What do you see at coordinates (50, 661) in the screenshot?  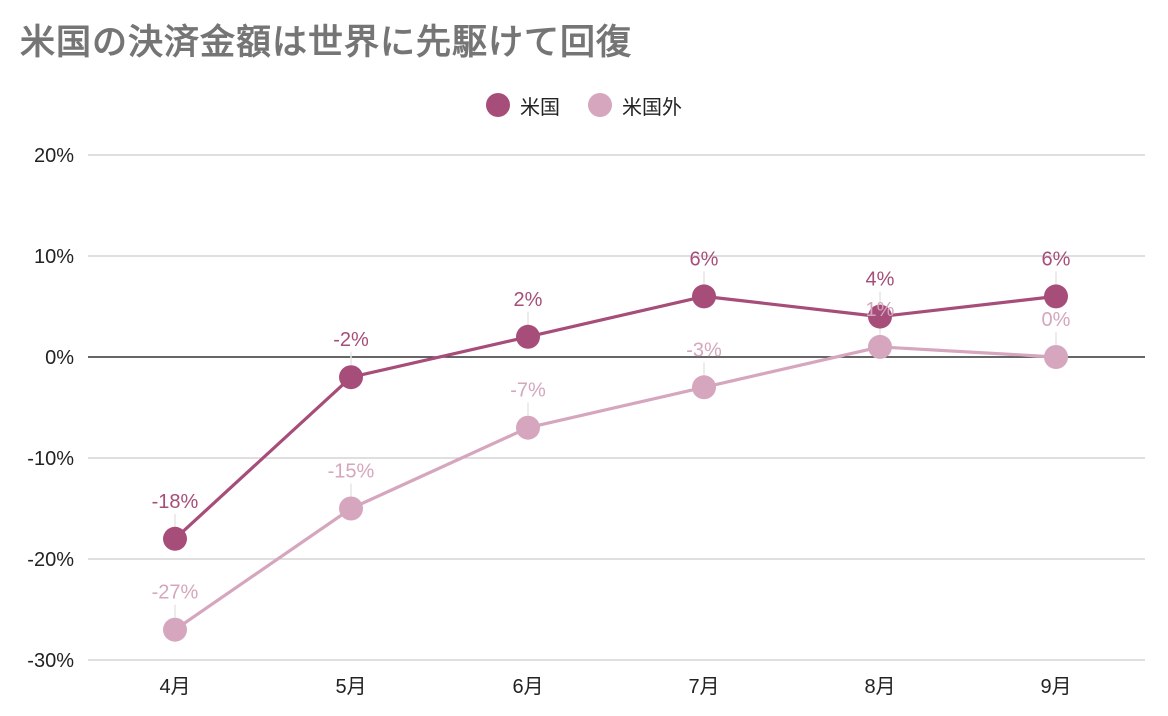 I see `y-tick-label: -30%` at bounding box center [50, 661].